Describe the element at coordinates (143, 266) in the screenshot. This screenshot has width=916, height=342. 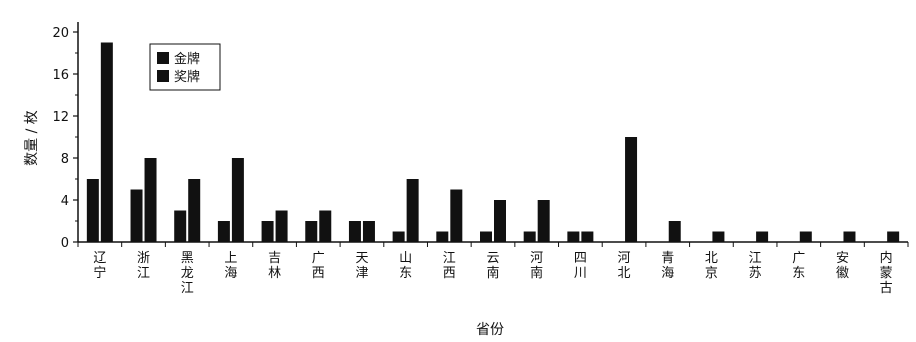
I see `x-category-label: 浙江` at that location.